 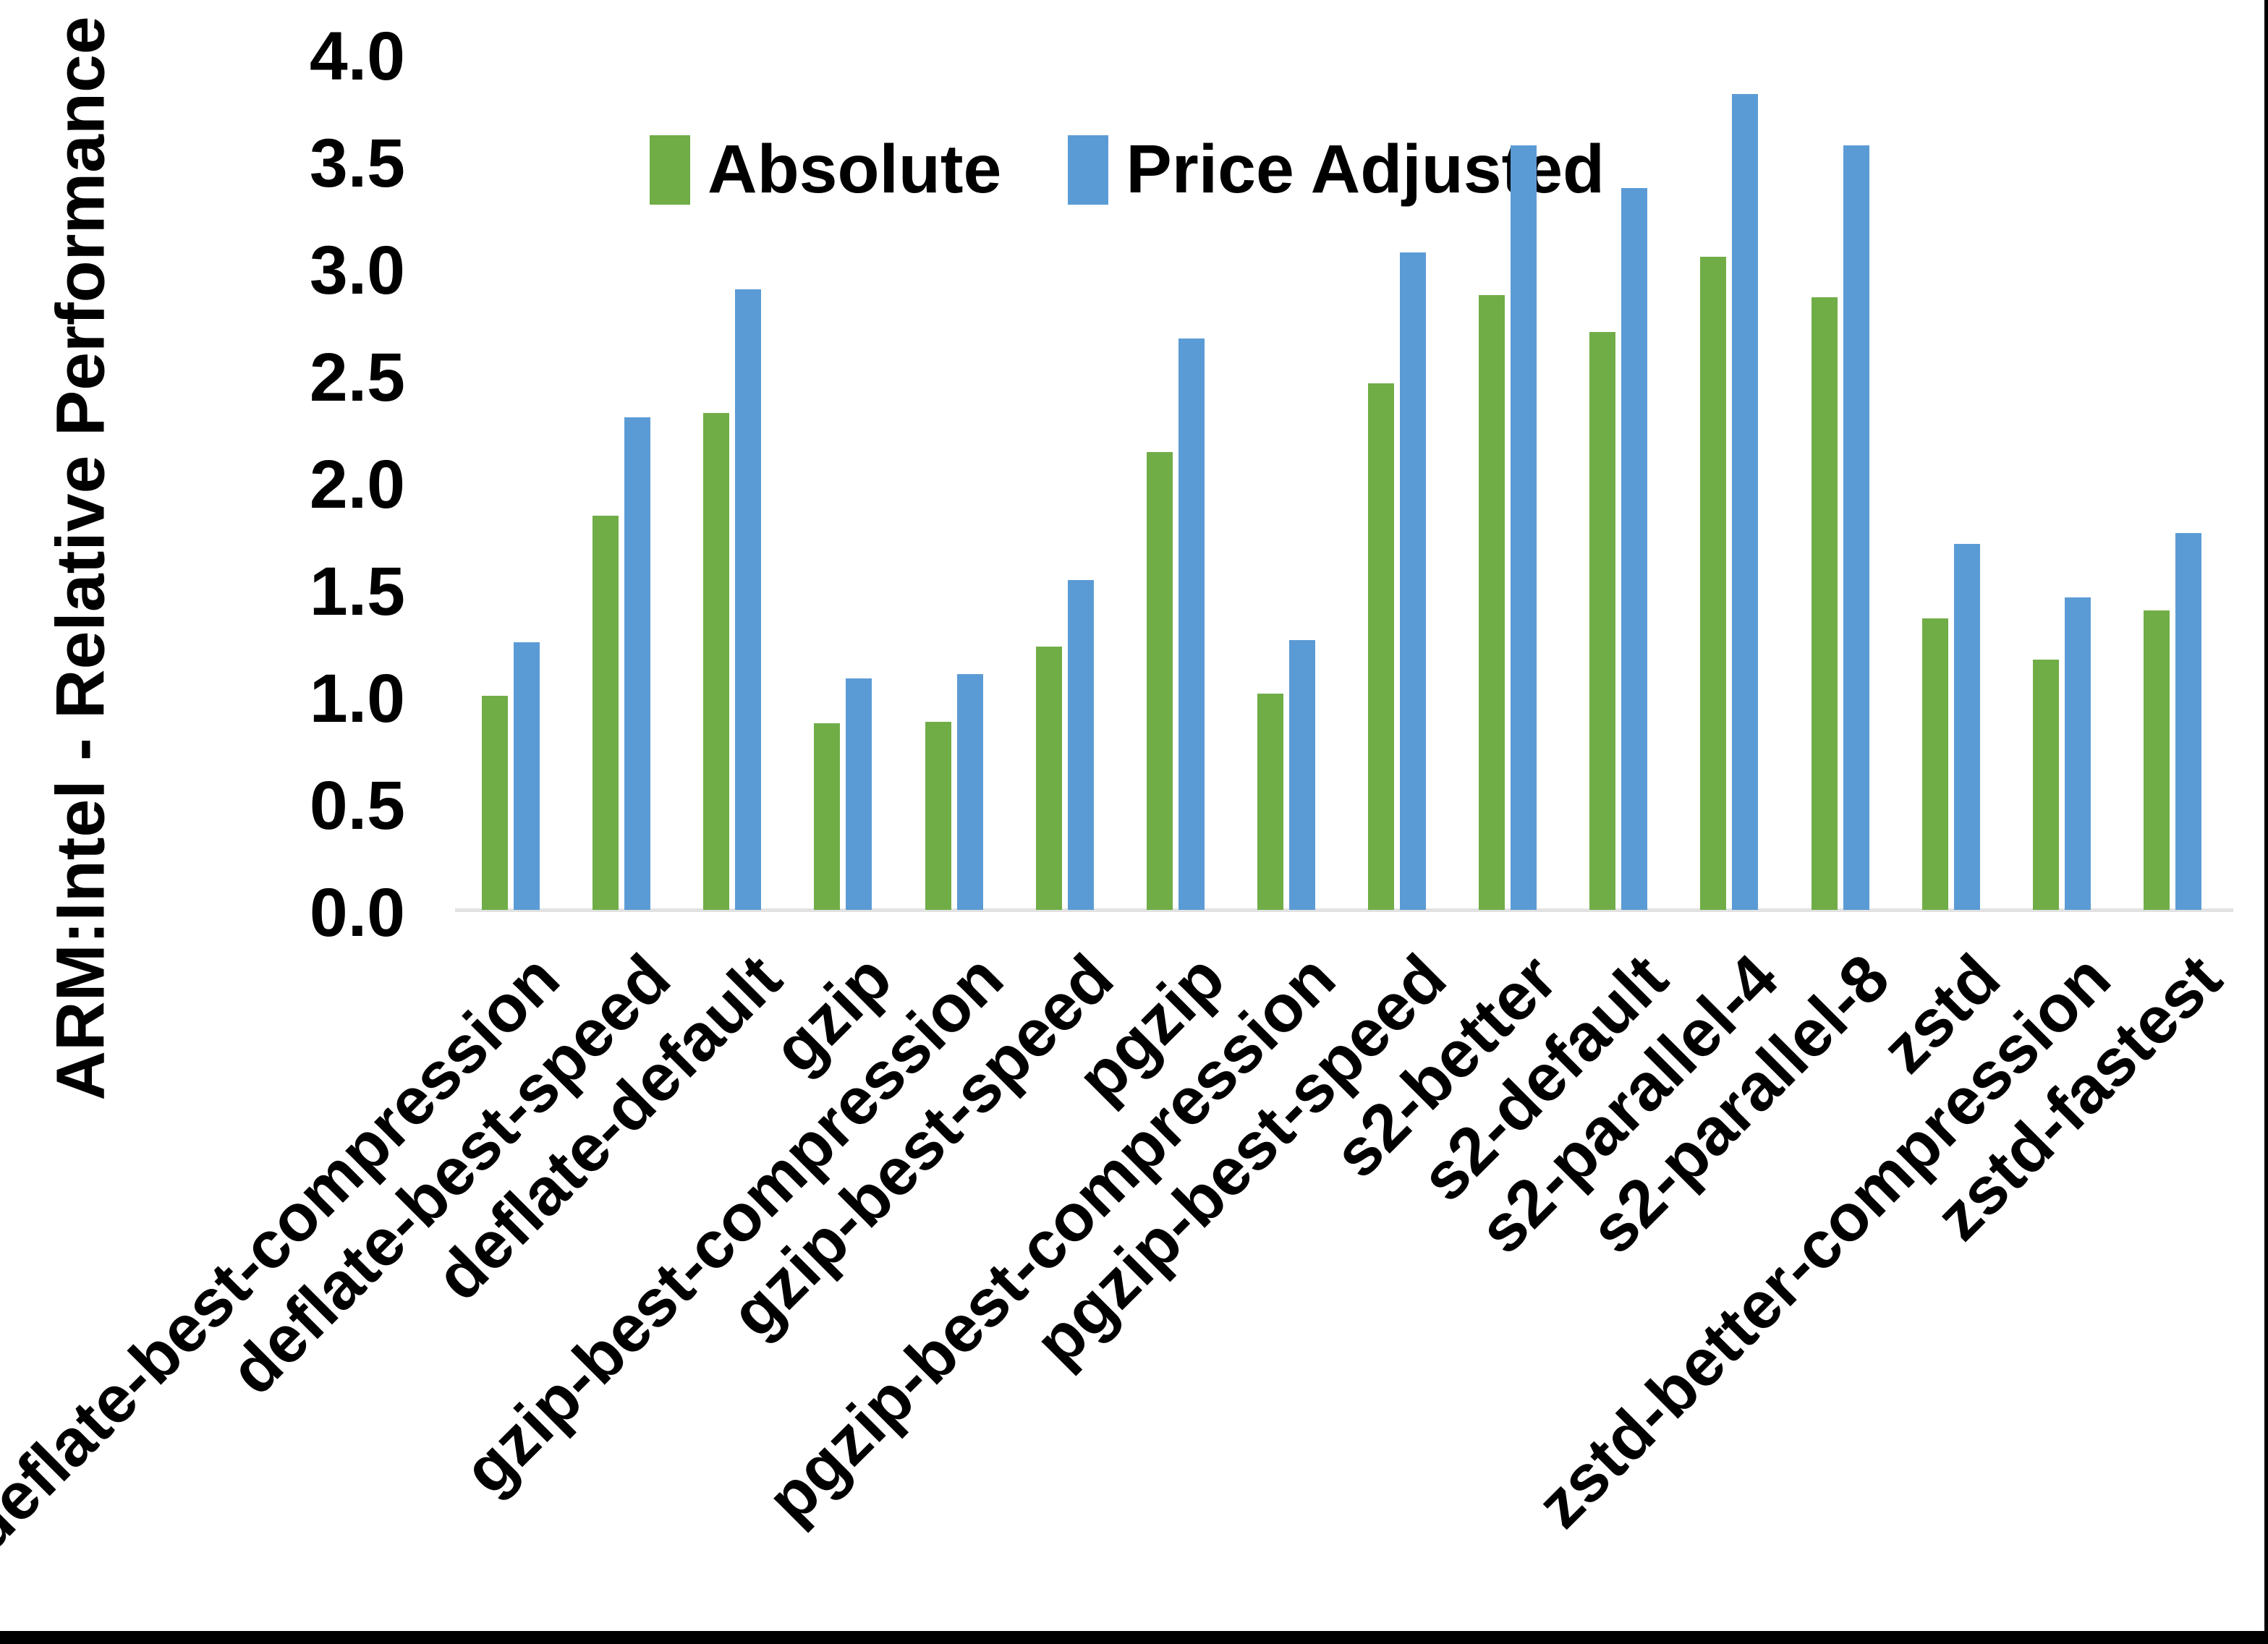 What do you see at coordinates (1088, 170) in the screenshot?
I see `legend-swatch-price-adjusted` at bounding box center [1088, 170].